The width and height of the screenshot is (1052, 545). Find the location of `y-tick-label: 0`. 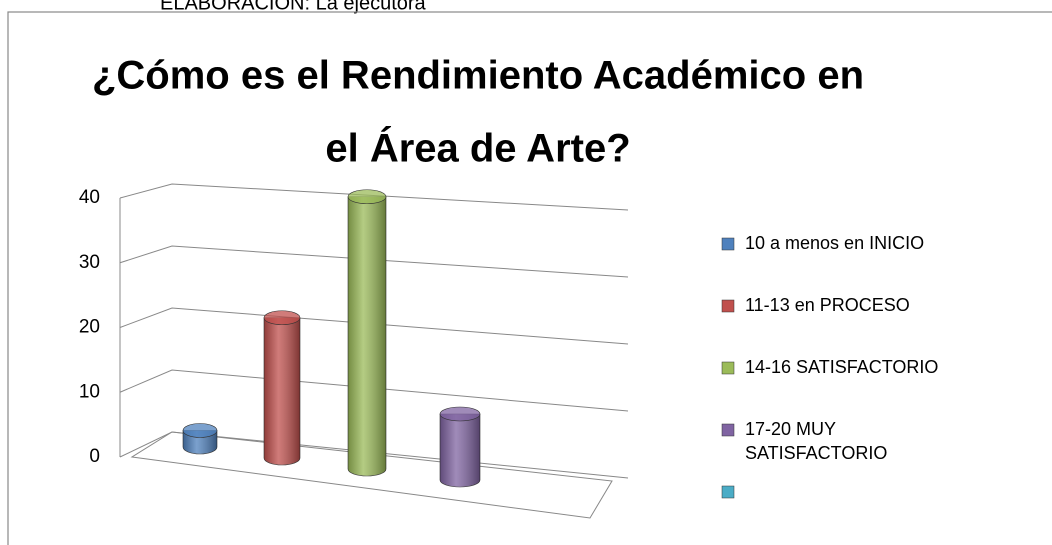

y-tick-label: 0 is located at coordinates (94, 456).